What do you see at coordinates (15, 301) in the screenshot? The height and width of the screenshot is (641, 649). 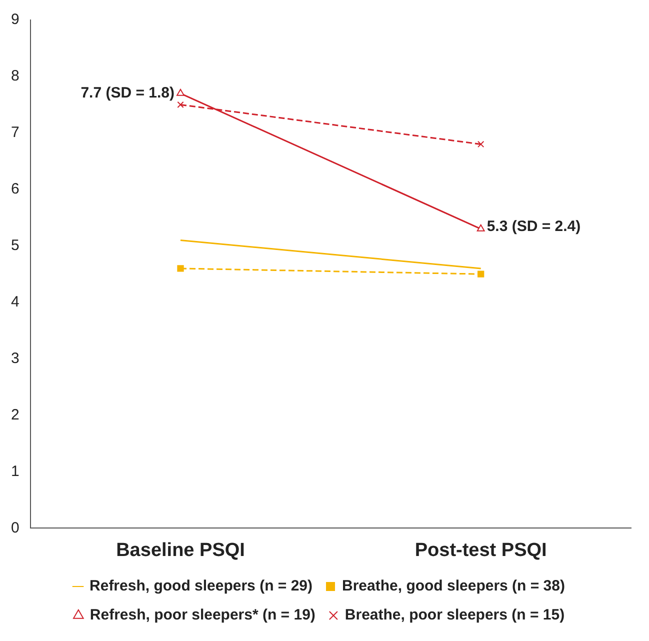 I see `y-tick-label: 4` at bounding box center [15, 301].